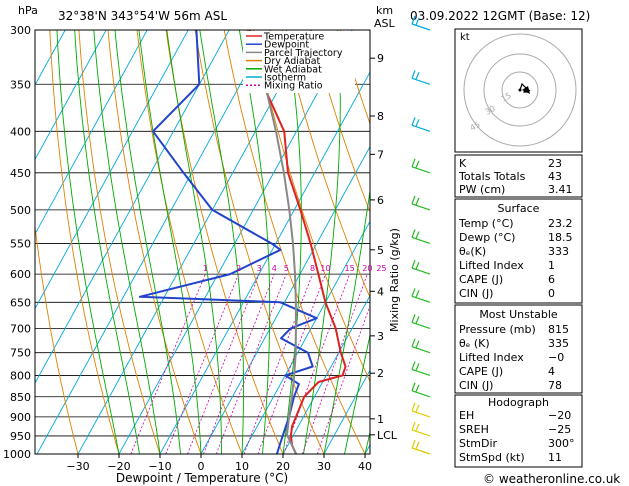 The image size is (629, 486). What do you see at coordinates (394, 280) in the screenshot?
I see `mixing-ratio-axis-title: Mixing Ratio (g/kg)` at bounding box center [394, 280].